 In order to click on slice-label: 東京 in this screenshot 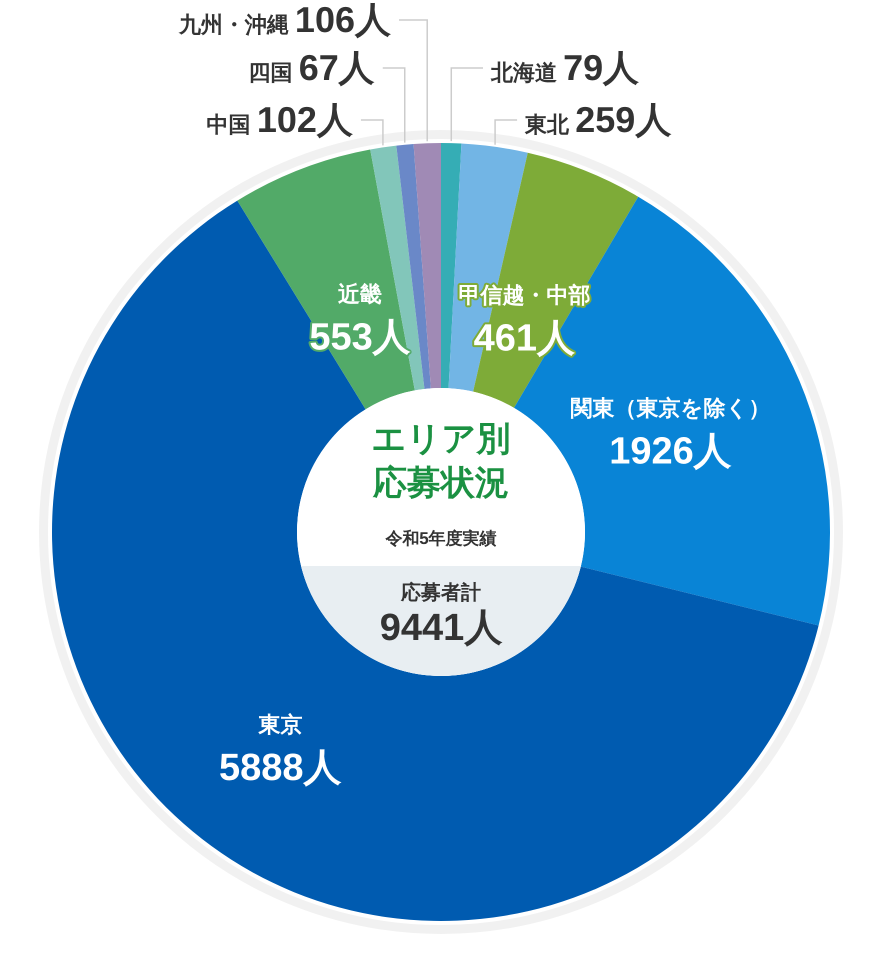, I will do `click(279, 724)`.